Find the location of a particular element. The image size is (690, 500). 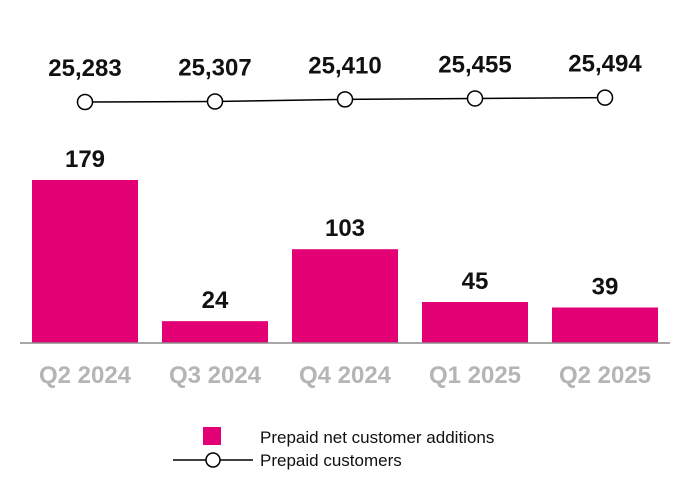

x-tick-label: Q2 2025 is located at coordinates (605, 375).